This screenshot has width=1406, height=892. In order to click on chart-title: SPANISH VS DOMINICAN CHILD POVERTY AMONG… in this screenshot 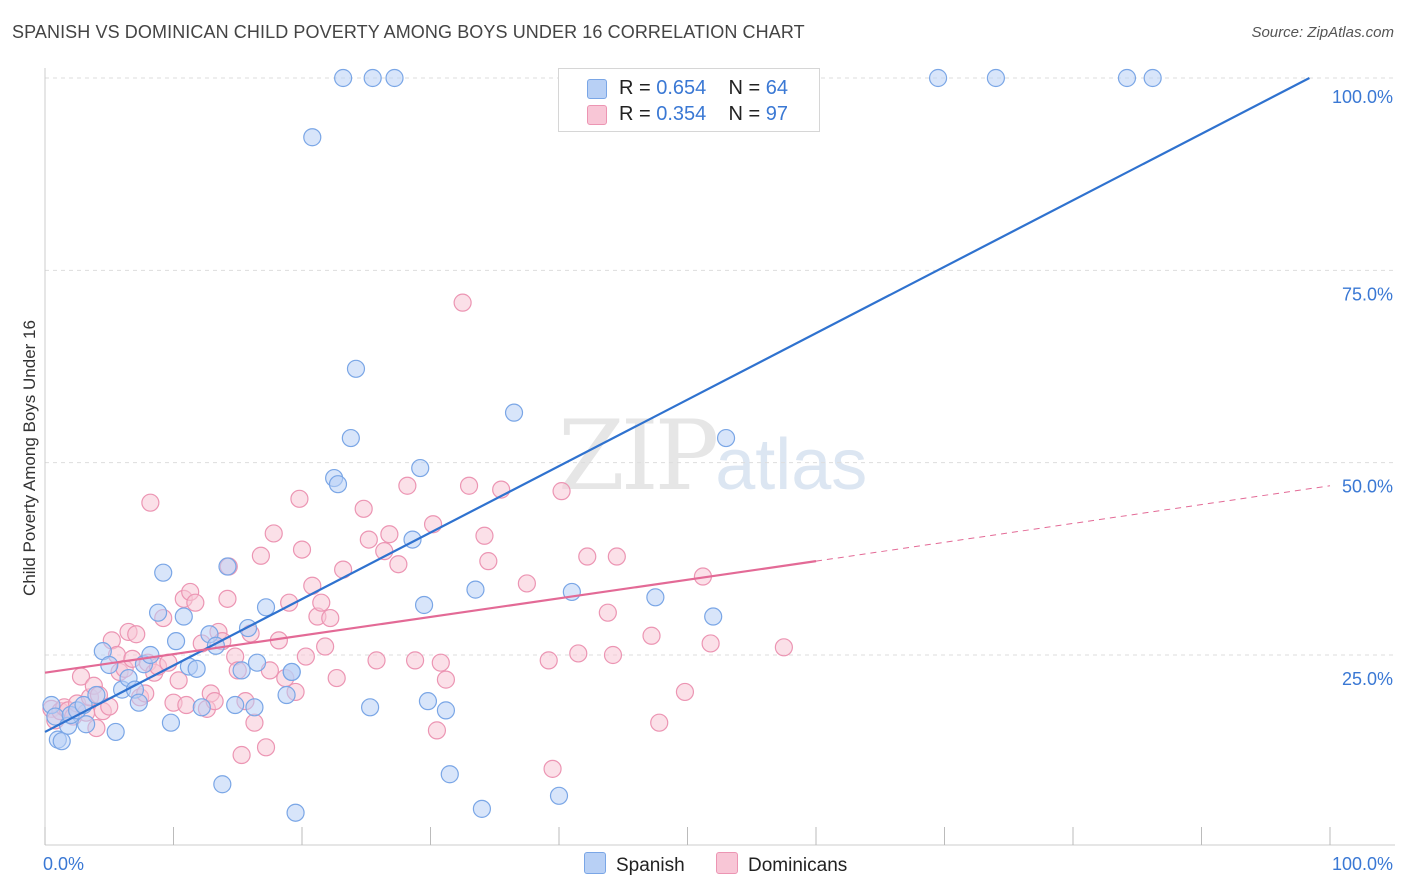, I will do `click(408, 32)`.